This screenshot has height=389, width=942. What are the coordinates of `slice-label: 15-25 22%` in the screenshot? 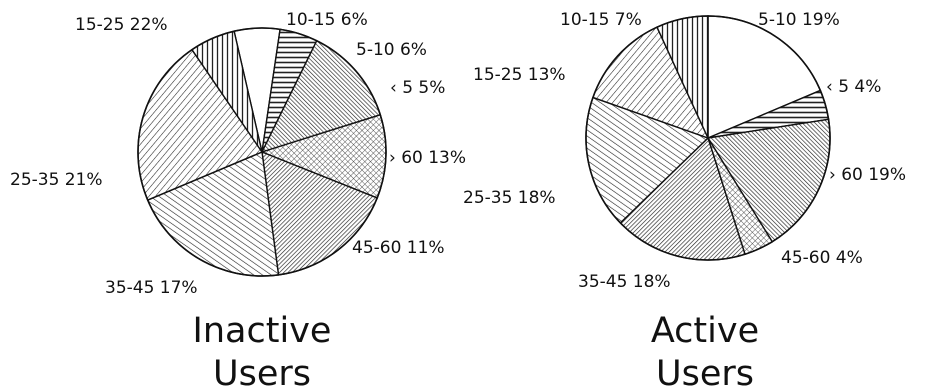 It's located at (121, 25).